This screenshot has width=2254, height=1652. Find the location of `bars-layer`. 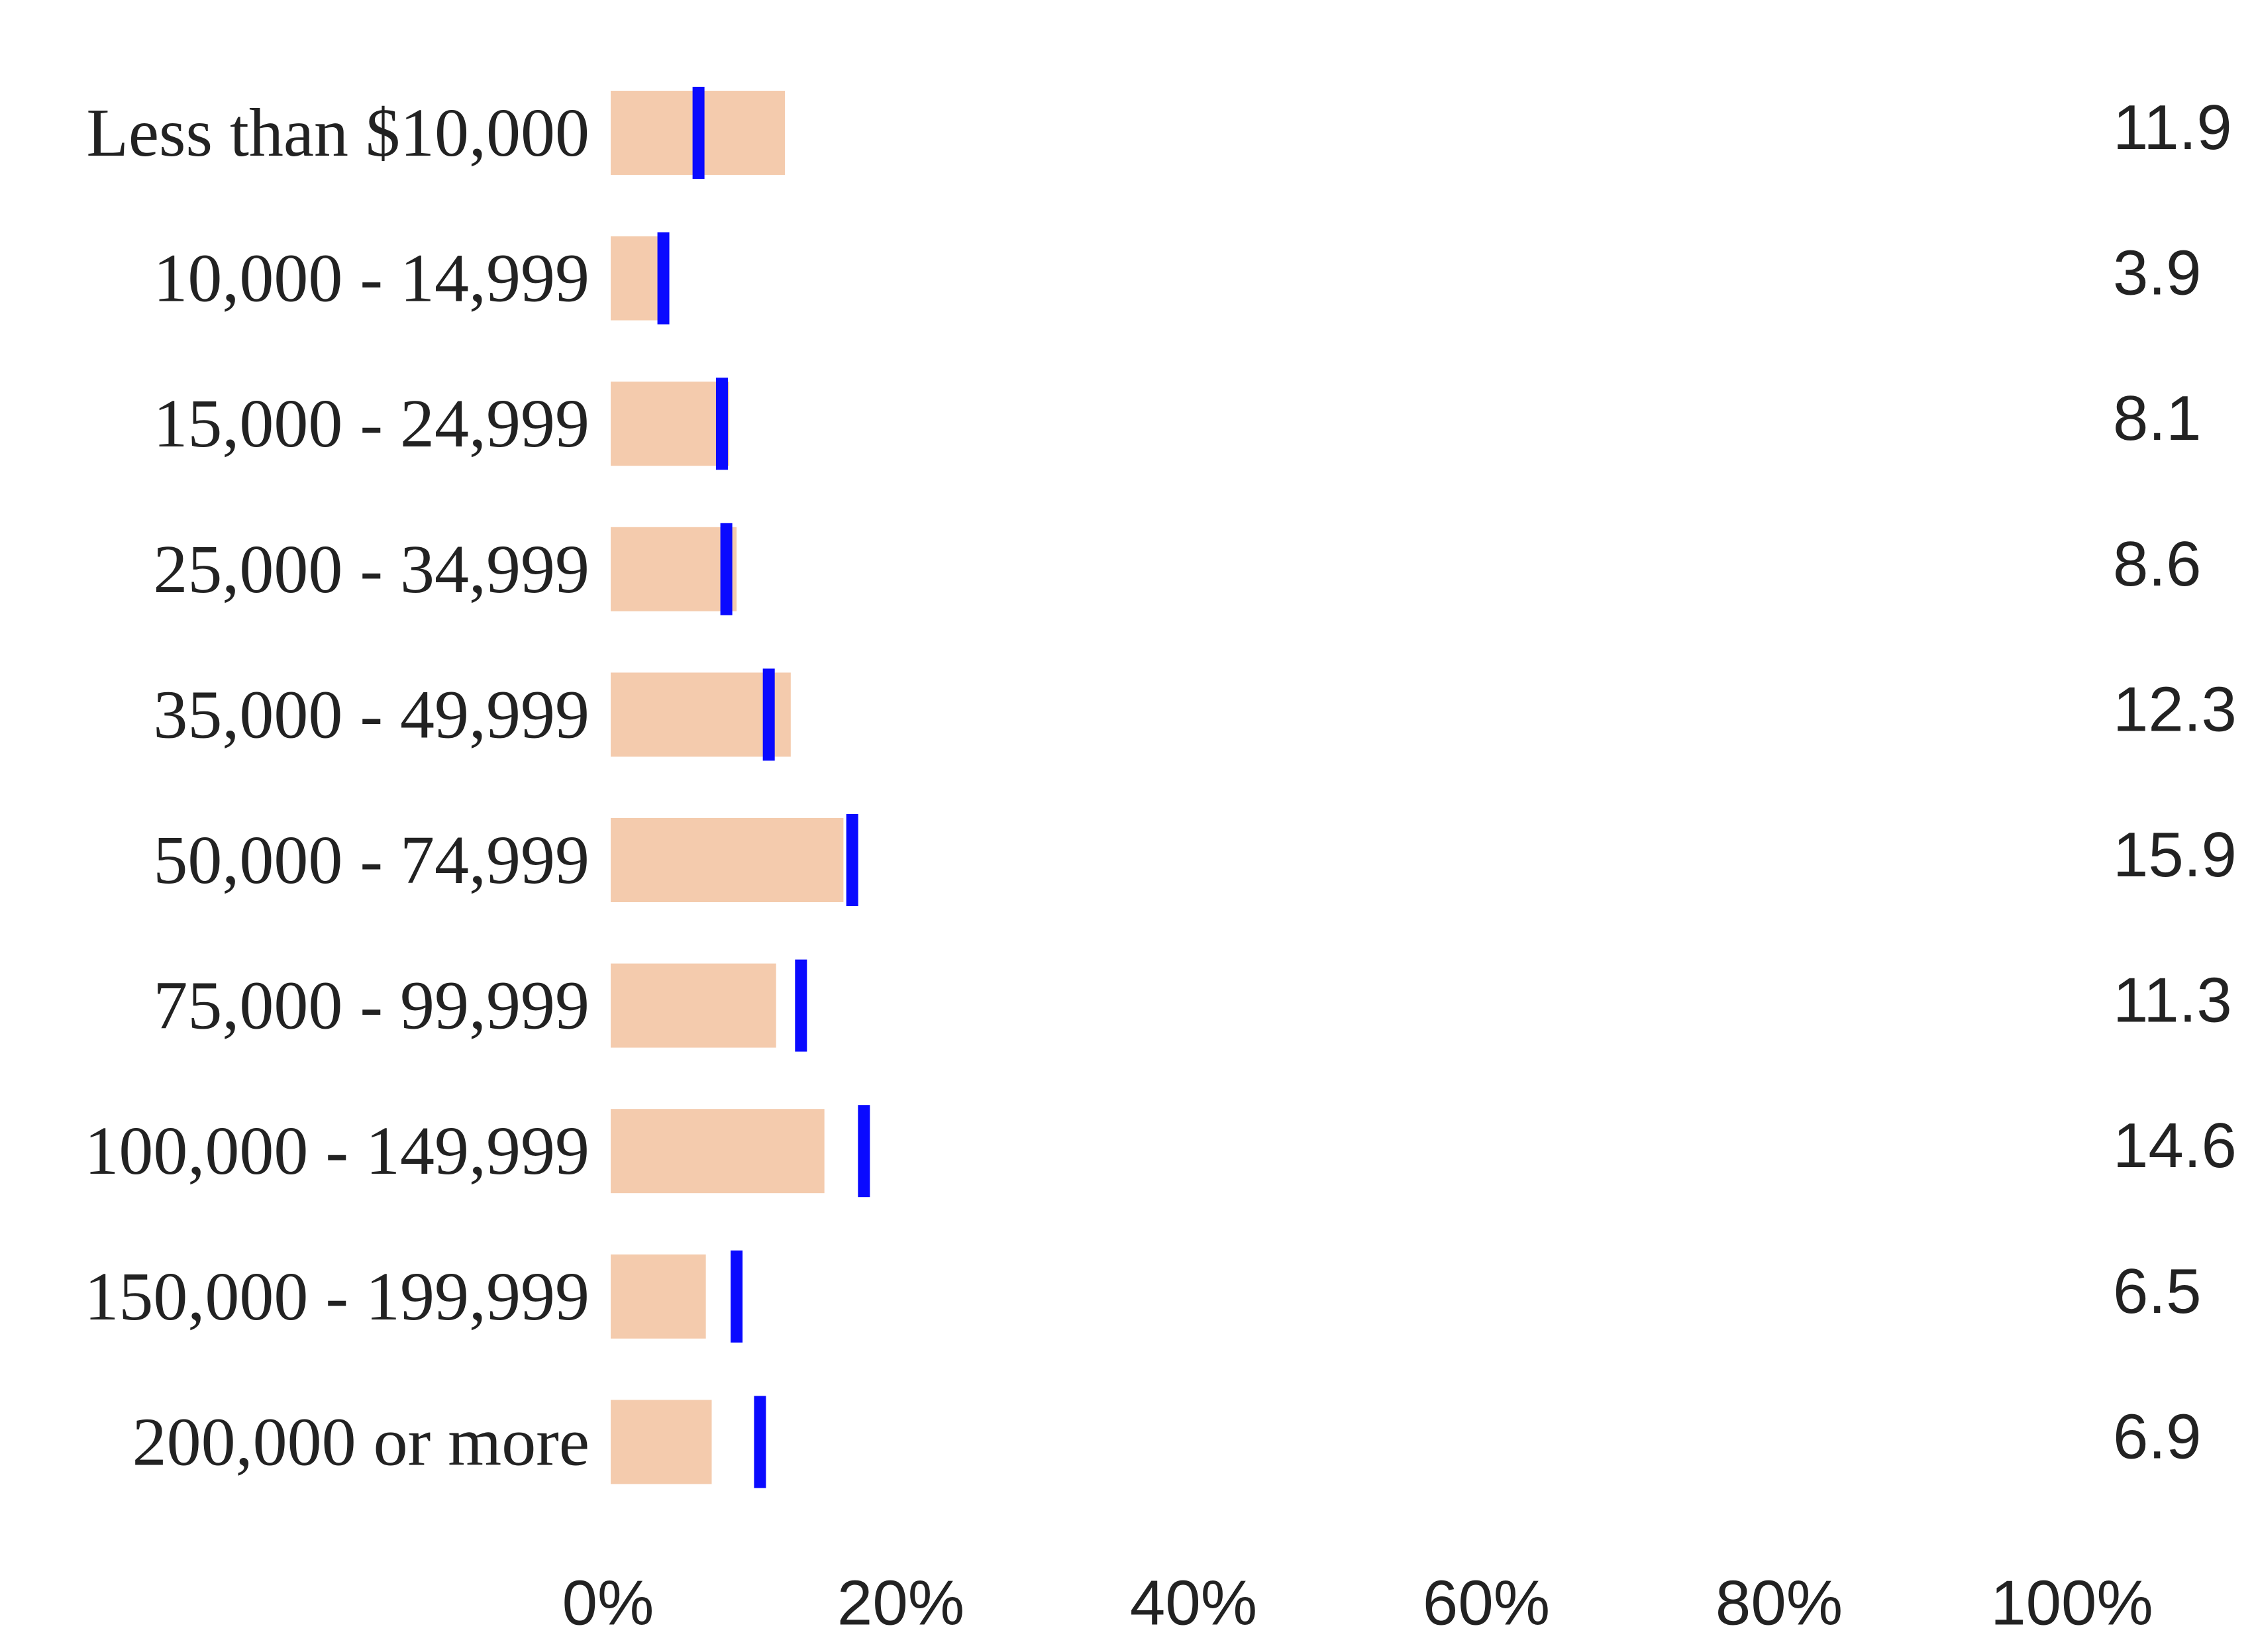

bars-layer is located at coordinates (727, 787).